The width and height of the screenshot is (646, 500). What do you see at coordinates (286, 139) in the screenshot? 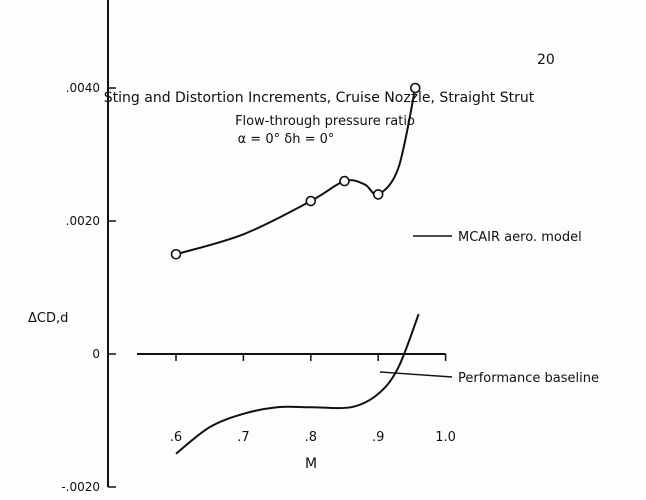
I see `chart-conditions: α = 0° δh = 0°` at bounding box center [286, 139].